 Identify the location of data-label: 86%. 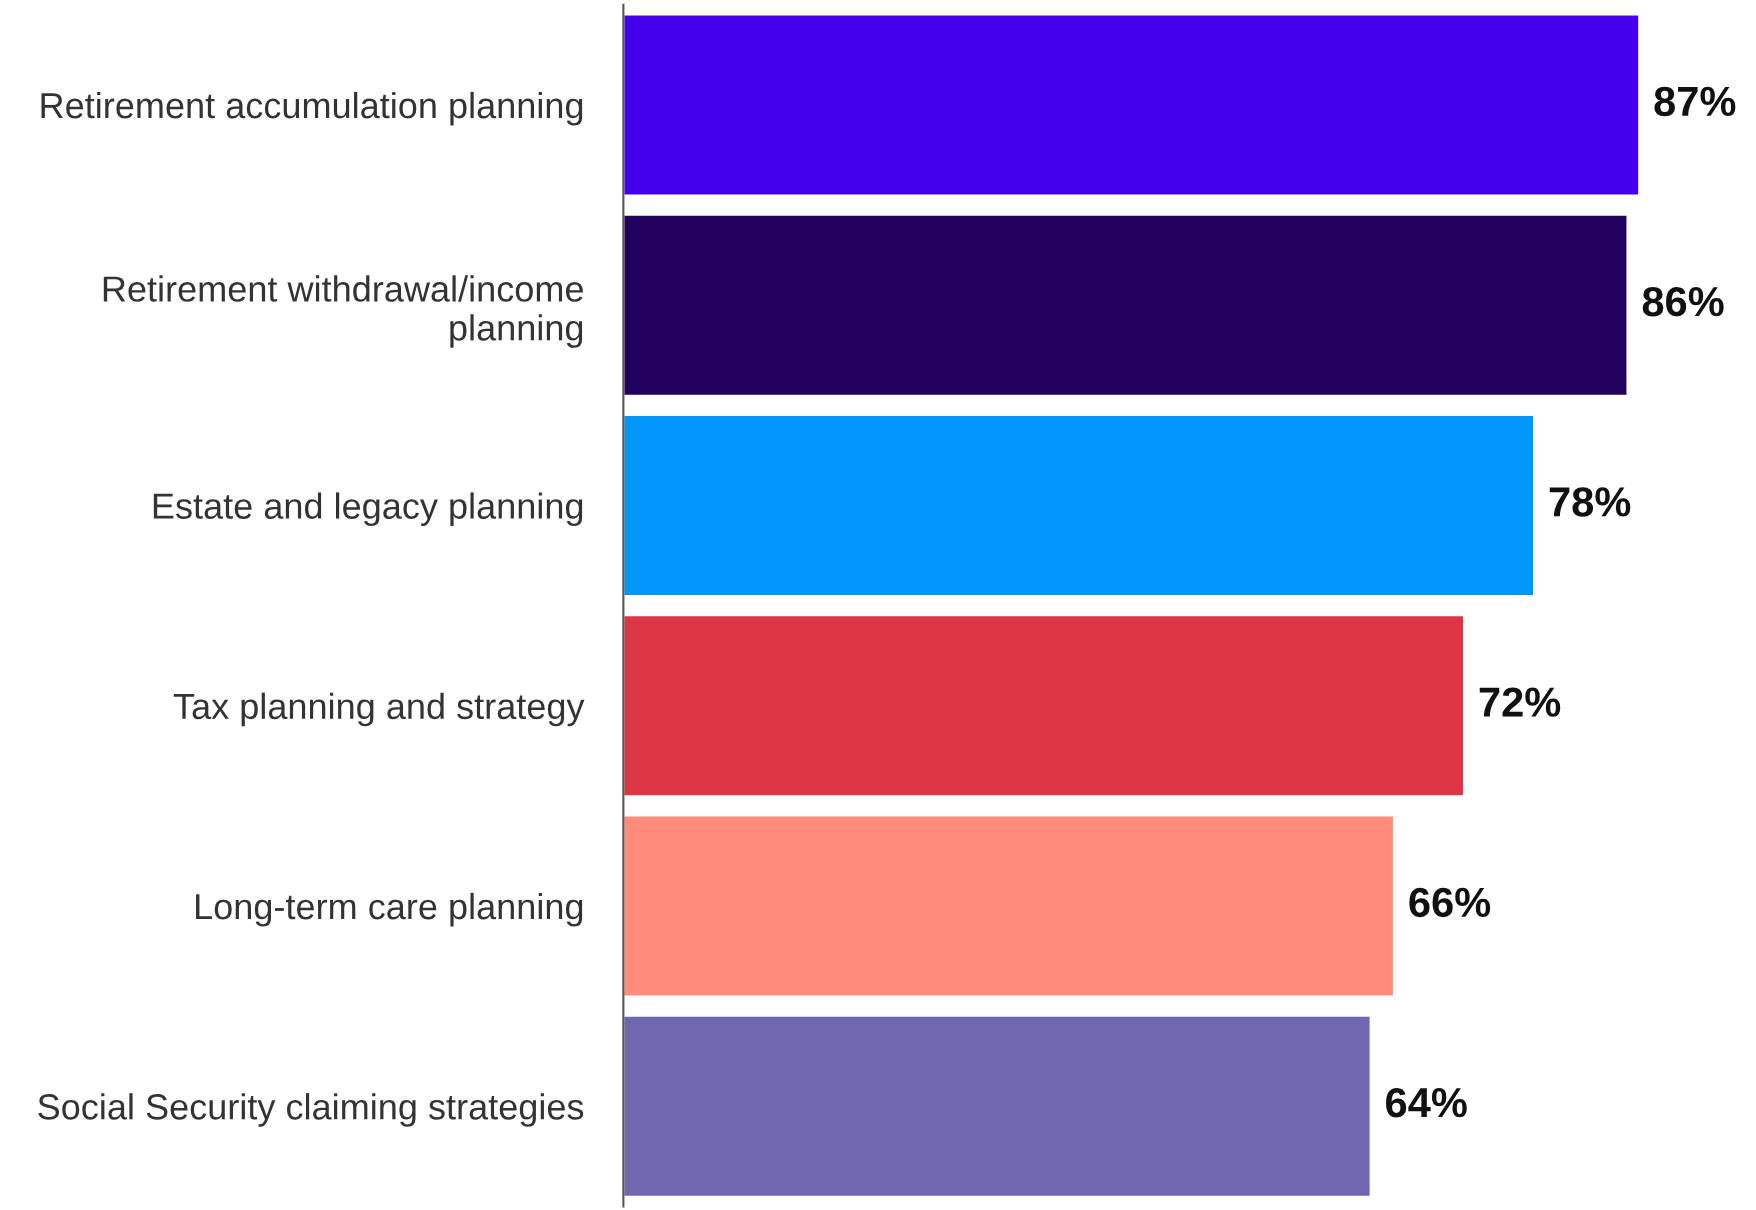
(1683, 301).